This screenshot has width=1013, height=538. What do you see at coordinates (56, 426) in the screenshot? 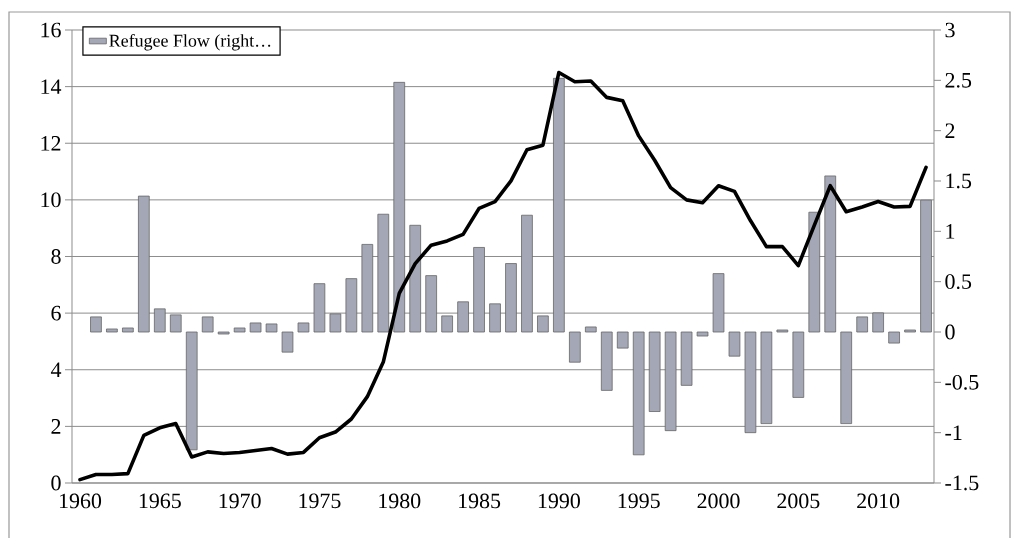
I see `y-tick-label: 2` at bounding box center [56, 426].